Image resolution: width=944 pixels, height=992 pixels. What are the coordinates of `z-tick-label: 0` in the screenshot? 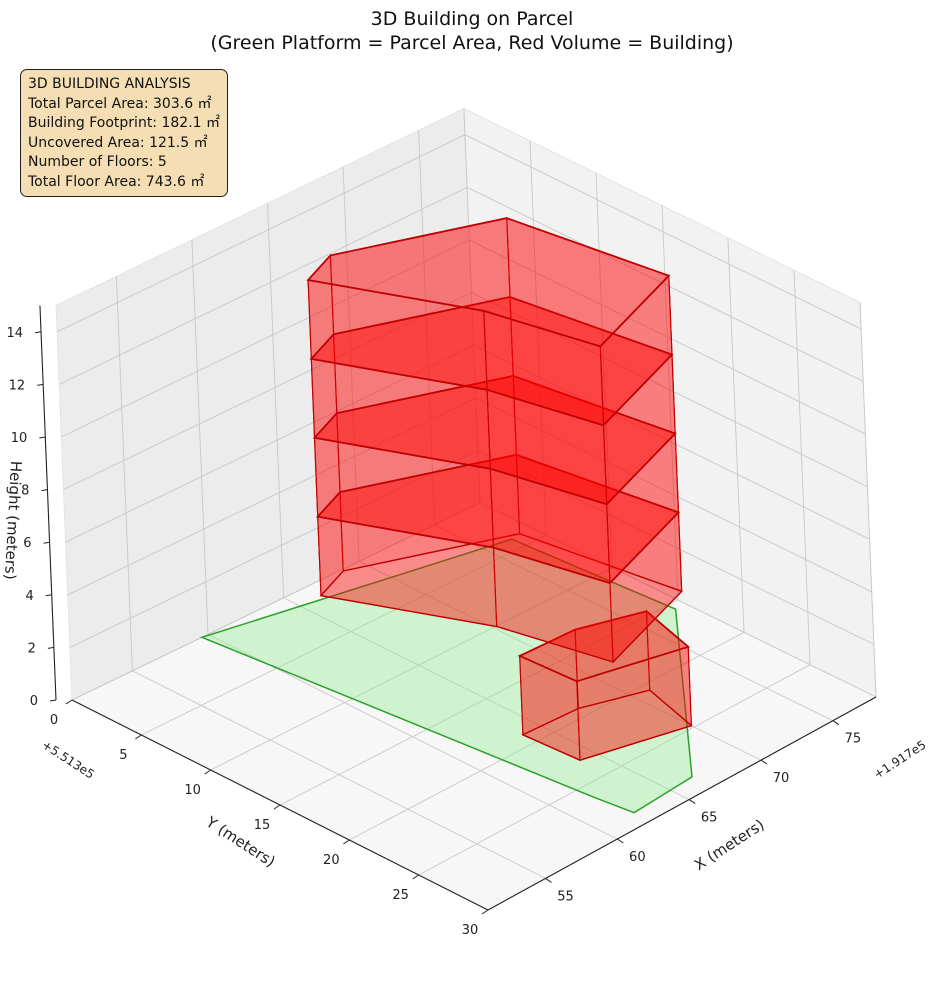 It's located at (34, 701).